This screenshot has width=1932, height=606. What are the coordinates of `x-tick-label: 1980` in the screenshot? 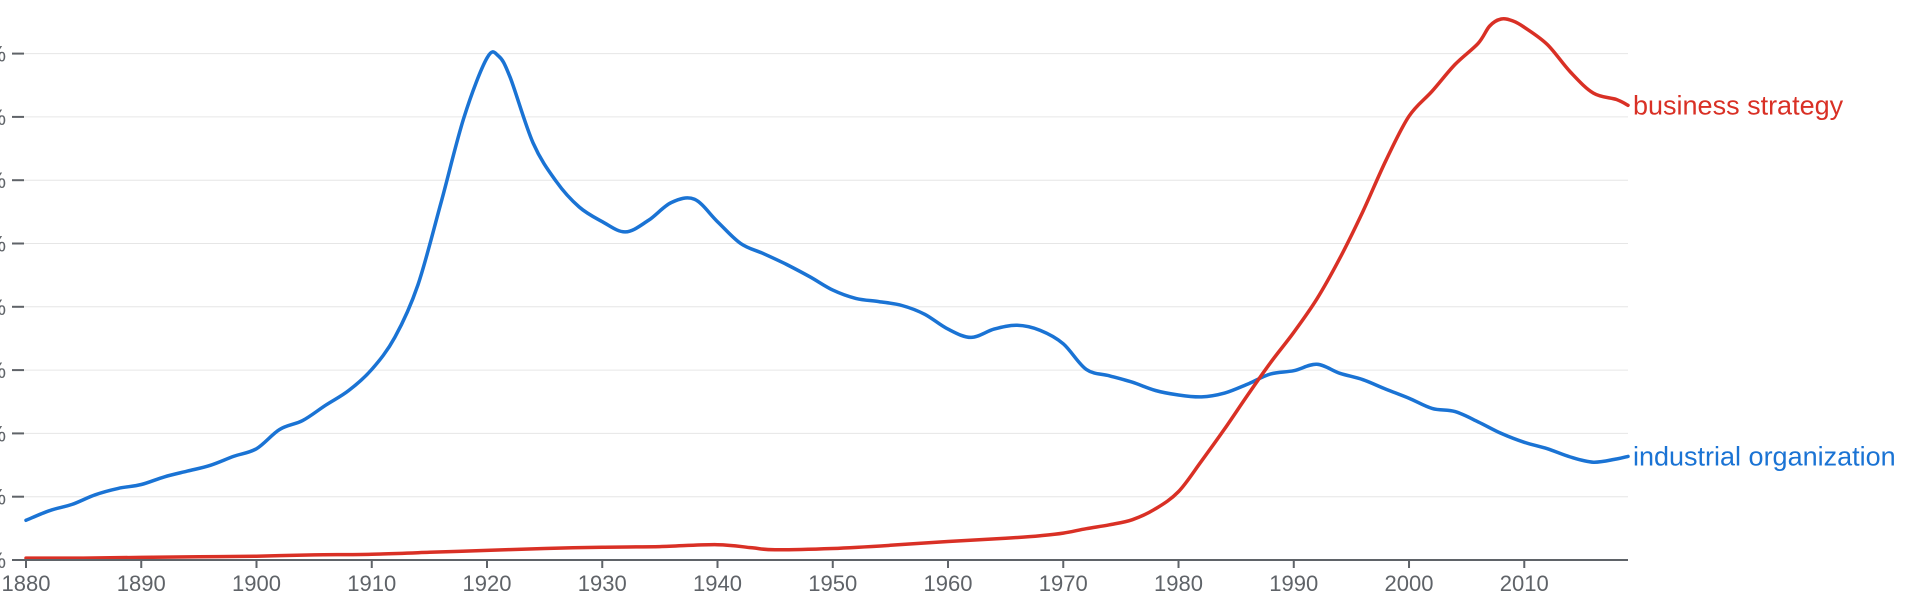 It's located at (1178, 583).